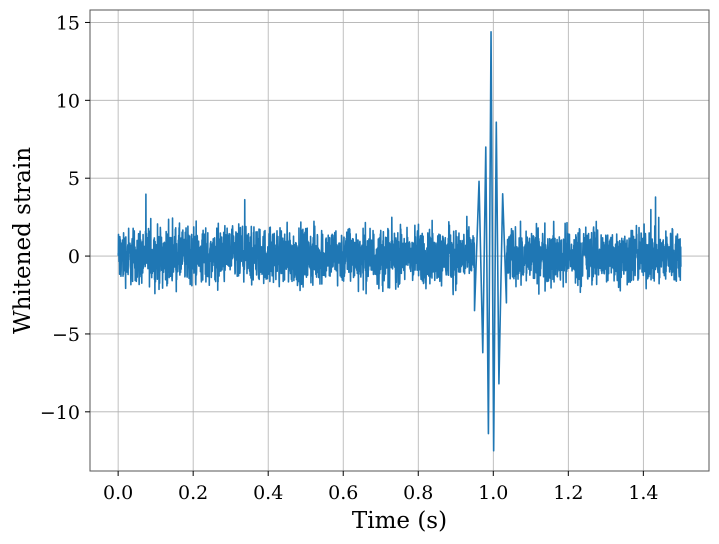  Describe the element at coordinates (643, 493) in the screenshot. I see `x-tick-label: 1.4` at that location.